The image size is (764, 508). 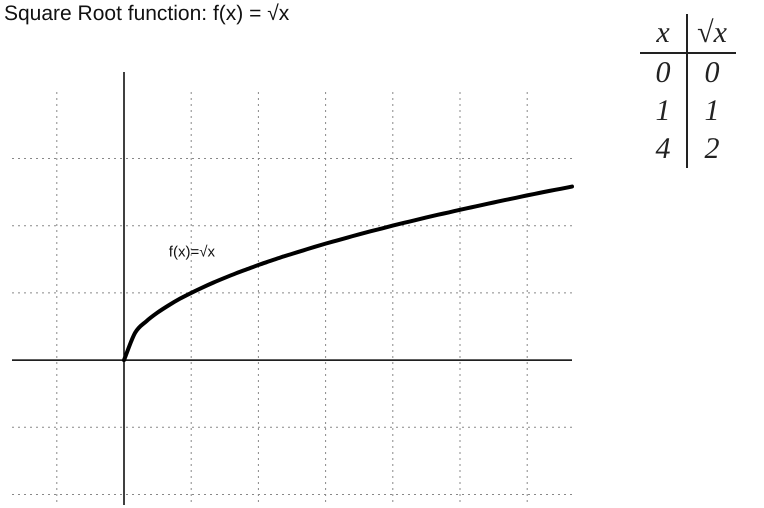 What do you see at coordinates (192, 252) in the screenshot?
I see `annotation: f(x)=√x` at bounding box center [192, 252].